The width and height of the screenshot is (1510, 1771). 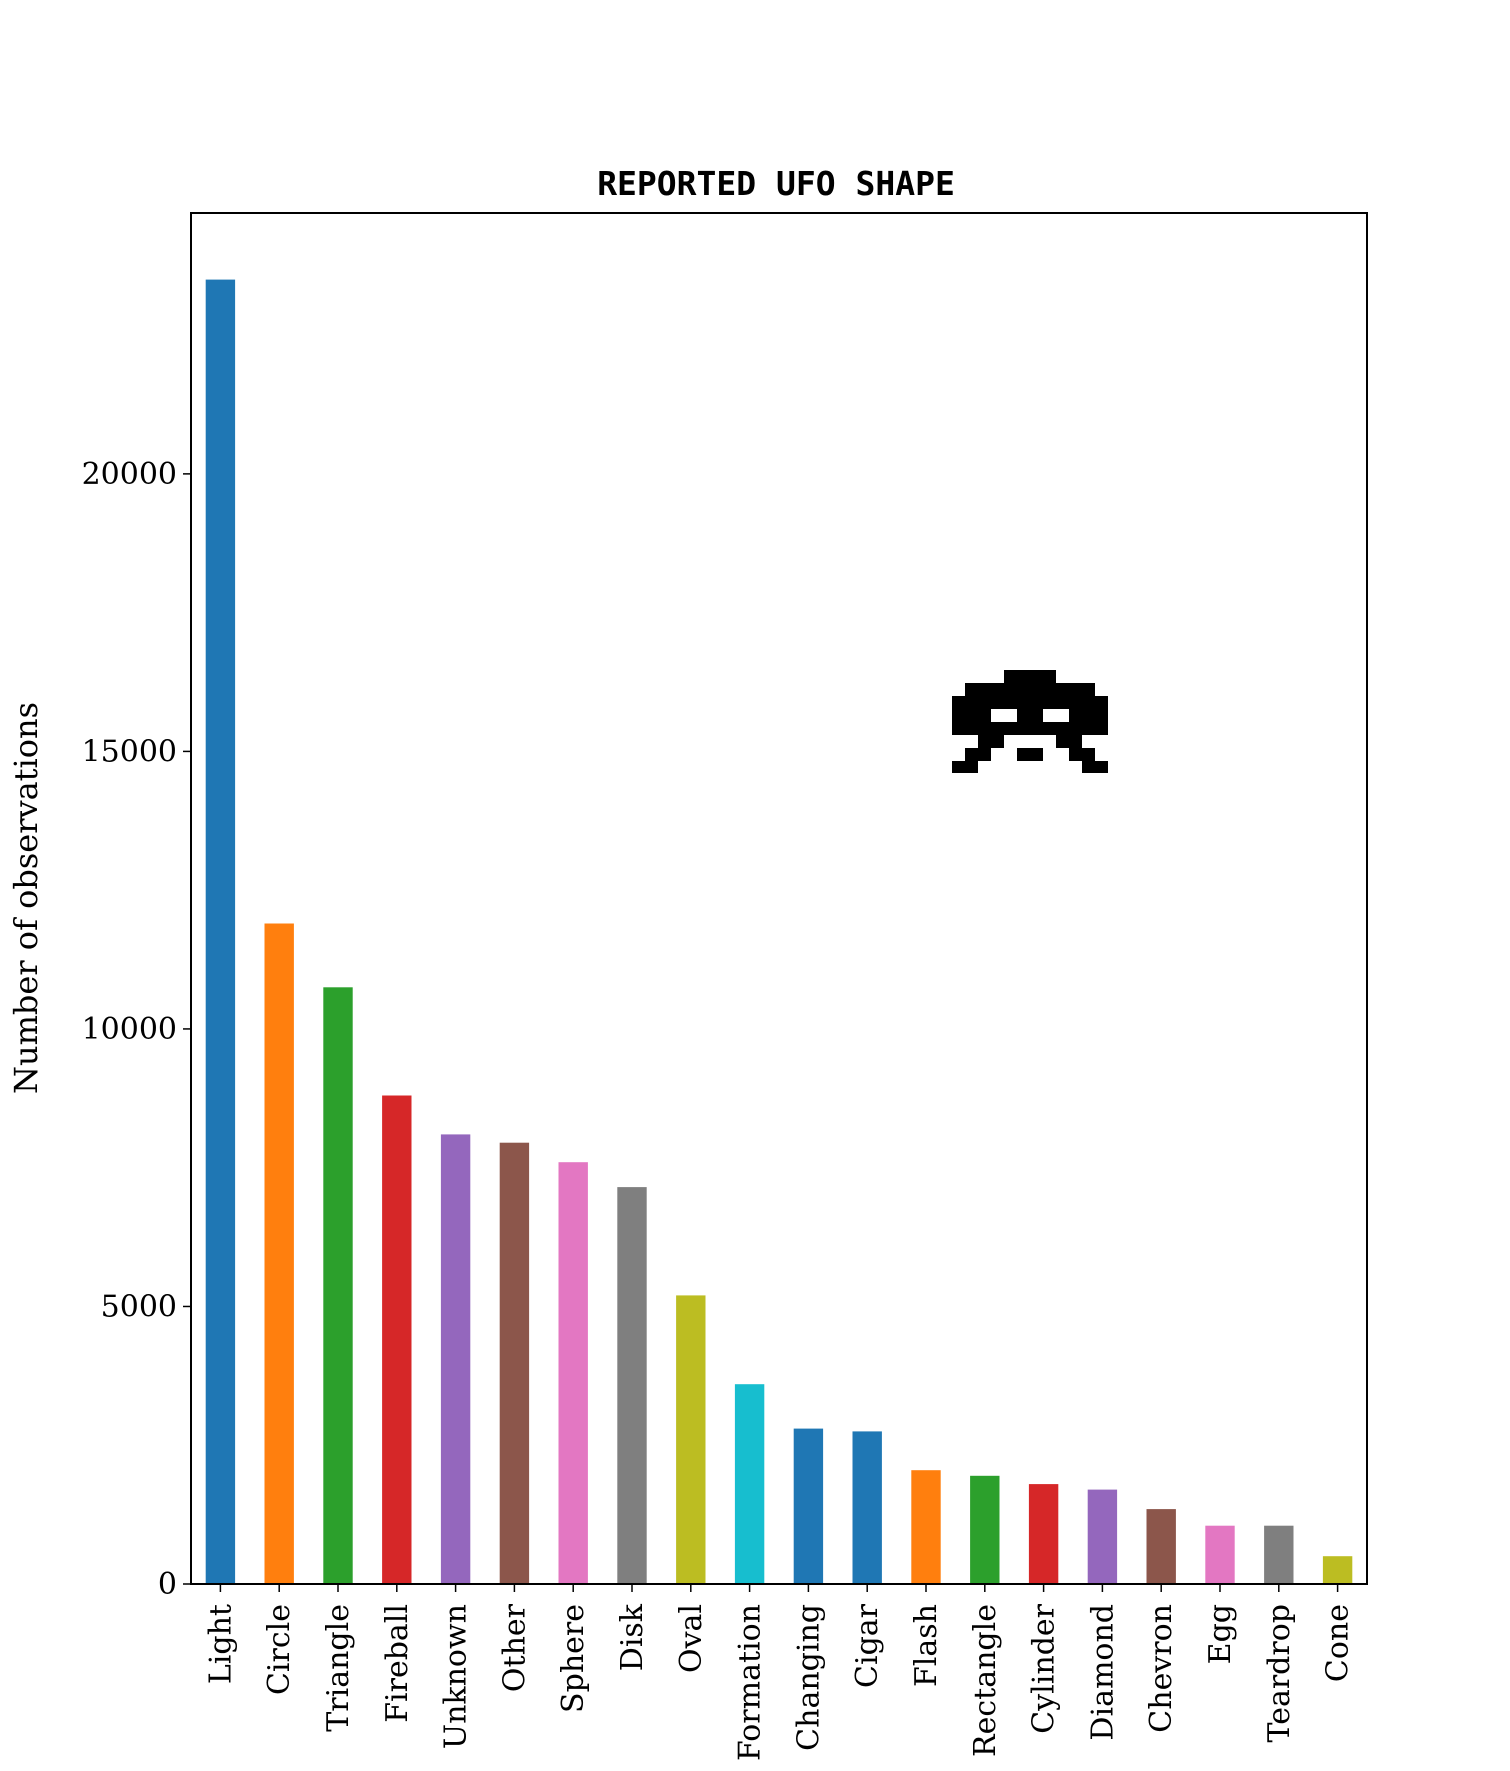 What do you see at coordinates (1102, 1672) in the screenshot?
I see `x-tick-label-diamond: Diamond` at bounding box center [1102, 1672].